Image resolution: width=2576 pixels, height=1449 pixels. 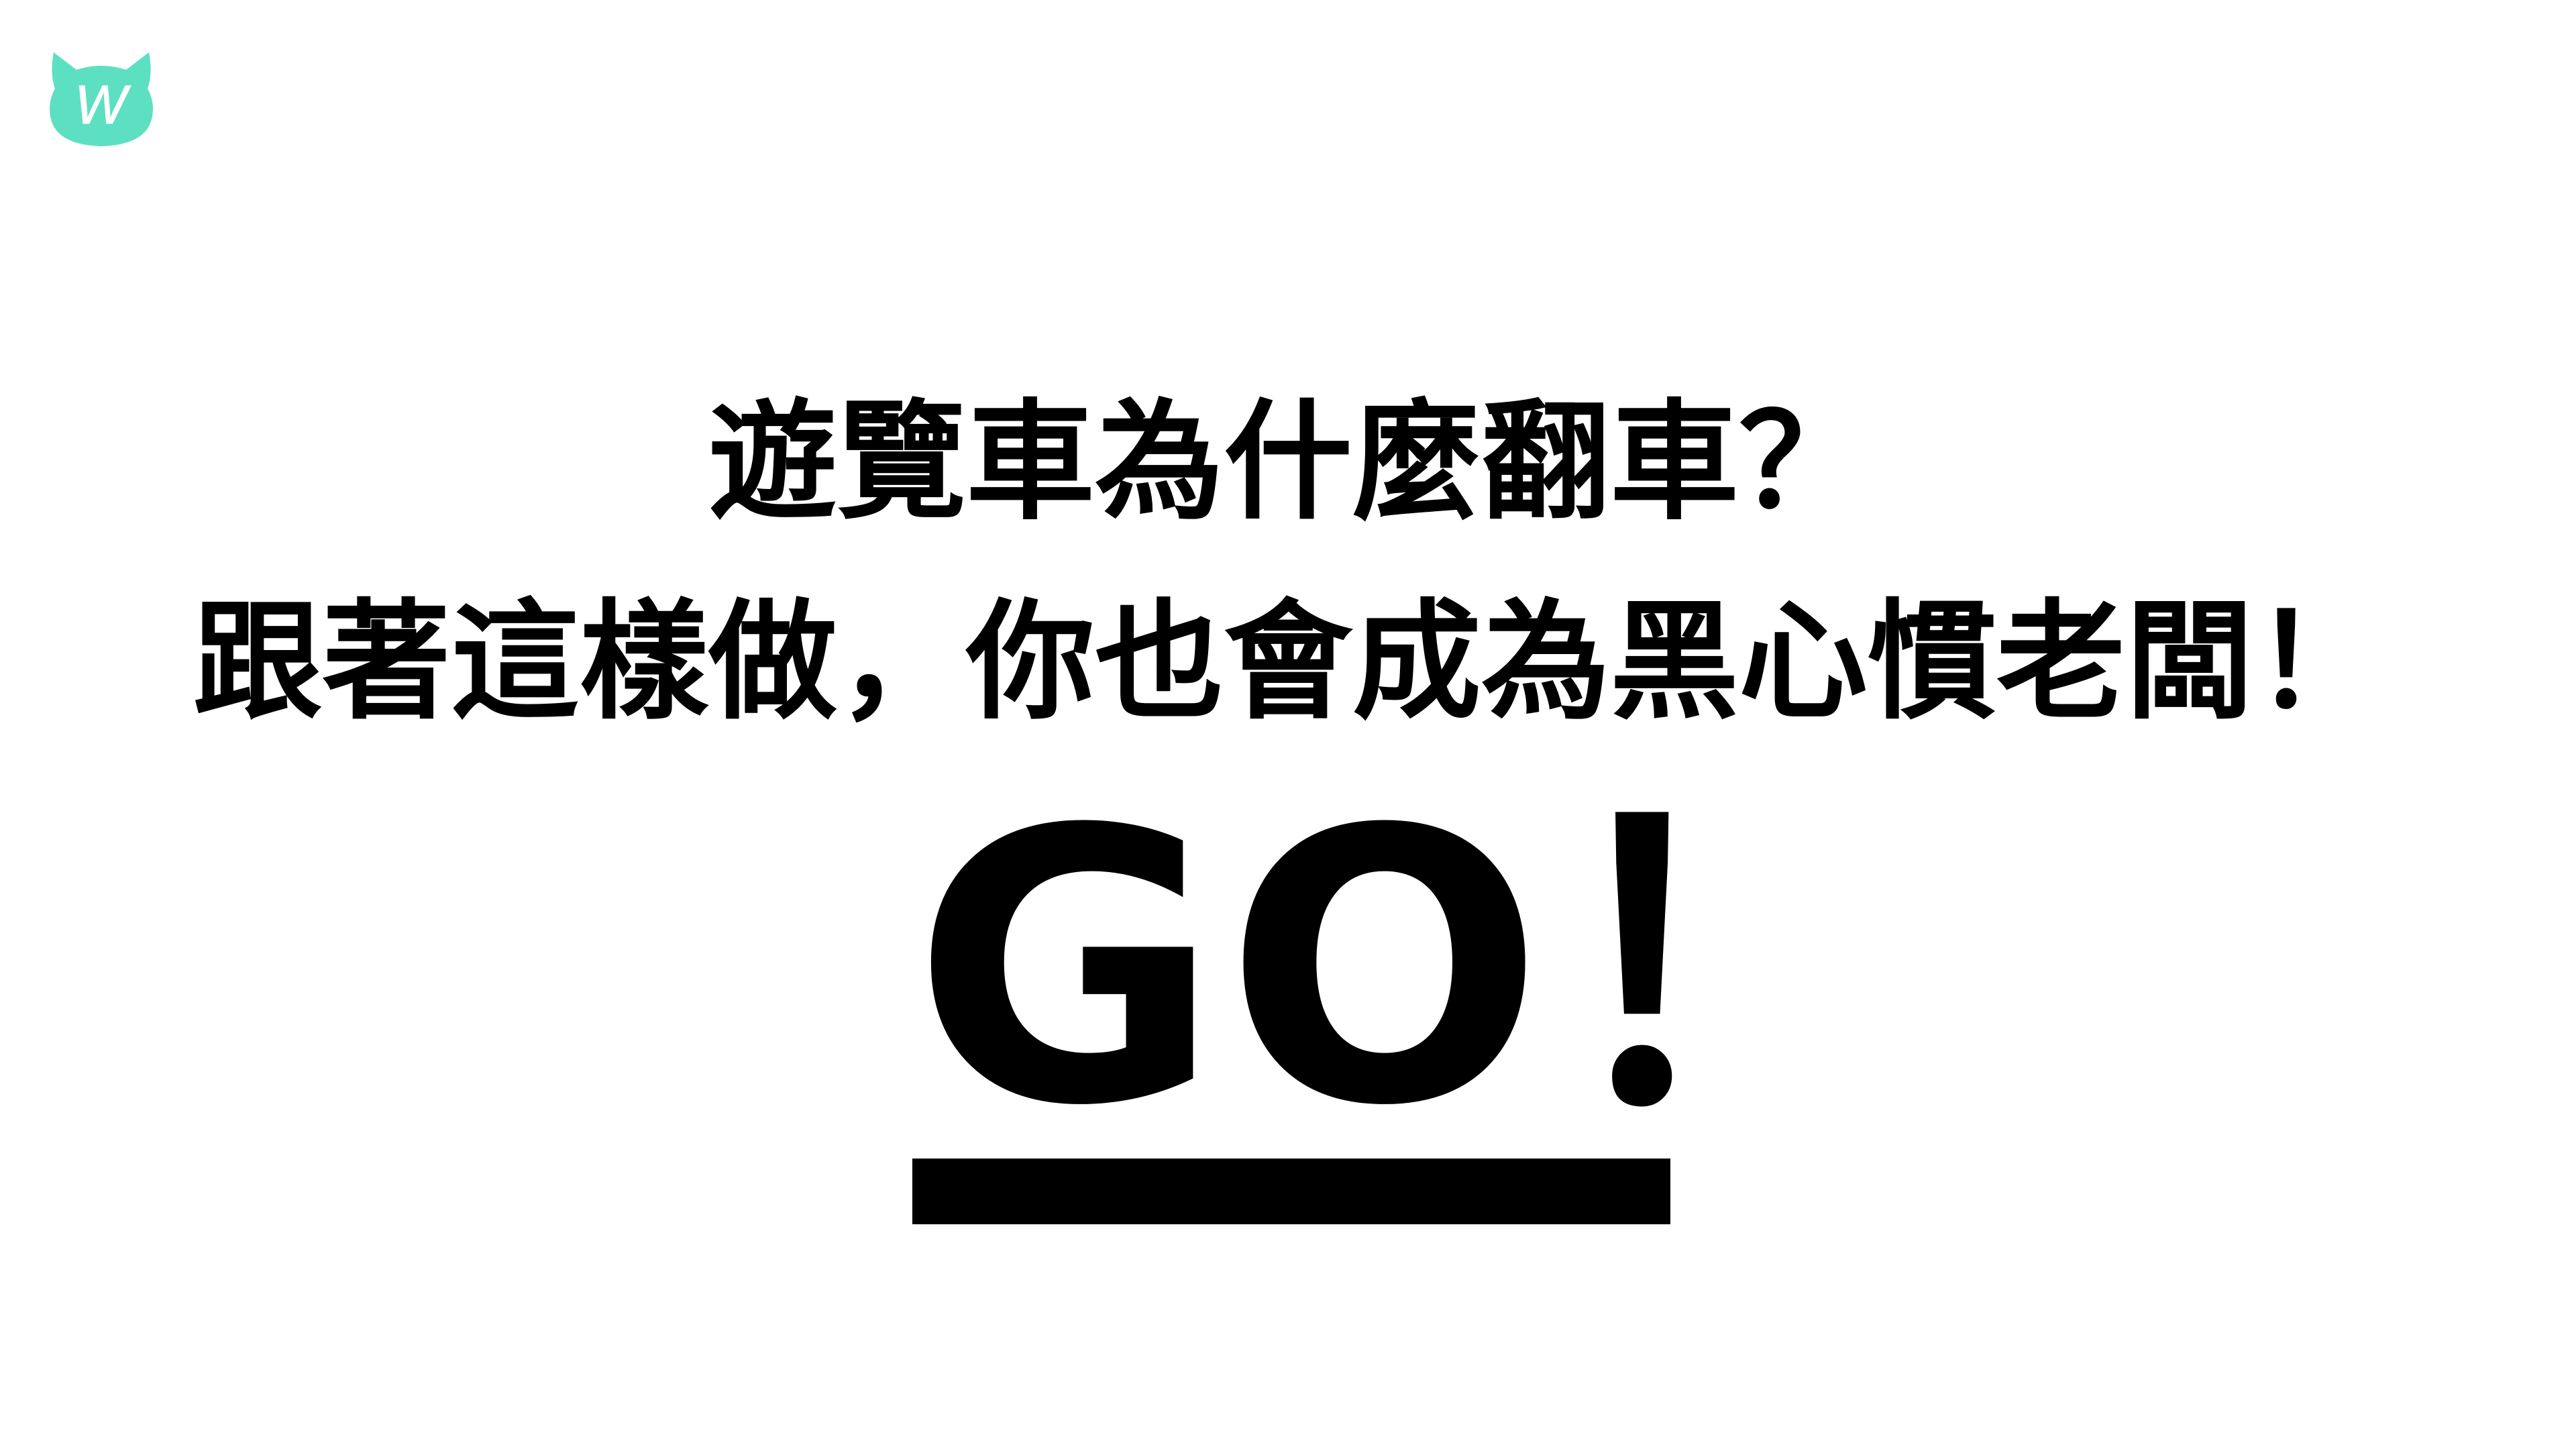 I want to click on logo-head-shape, so click(x=101, y=99).